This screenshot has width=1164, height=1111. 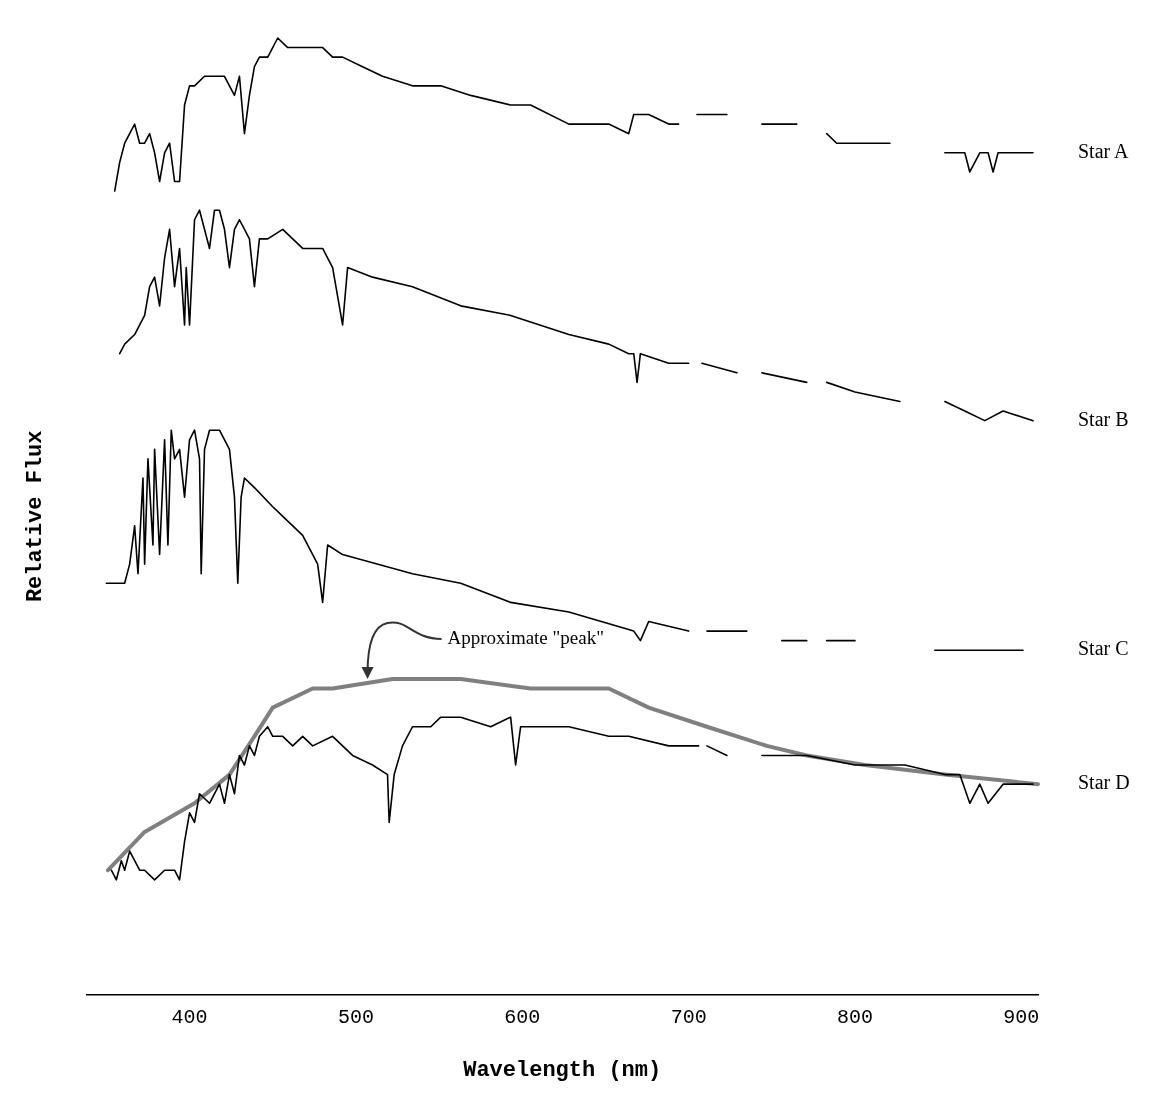 I want to click on x-tick-label: 600, so click(x=522, y=1017).